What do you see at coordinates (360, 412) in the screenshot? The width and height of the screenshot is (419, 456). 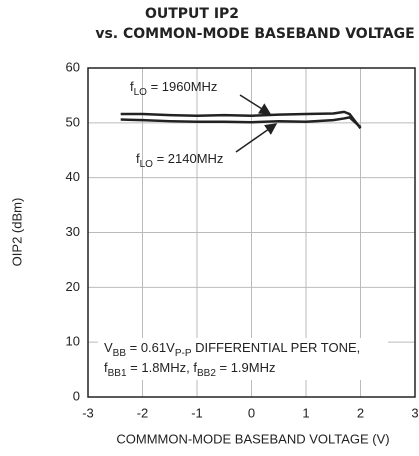 I see `x-tick-label: 2` at bounding box center [360, 412].